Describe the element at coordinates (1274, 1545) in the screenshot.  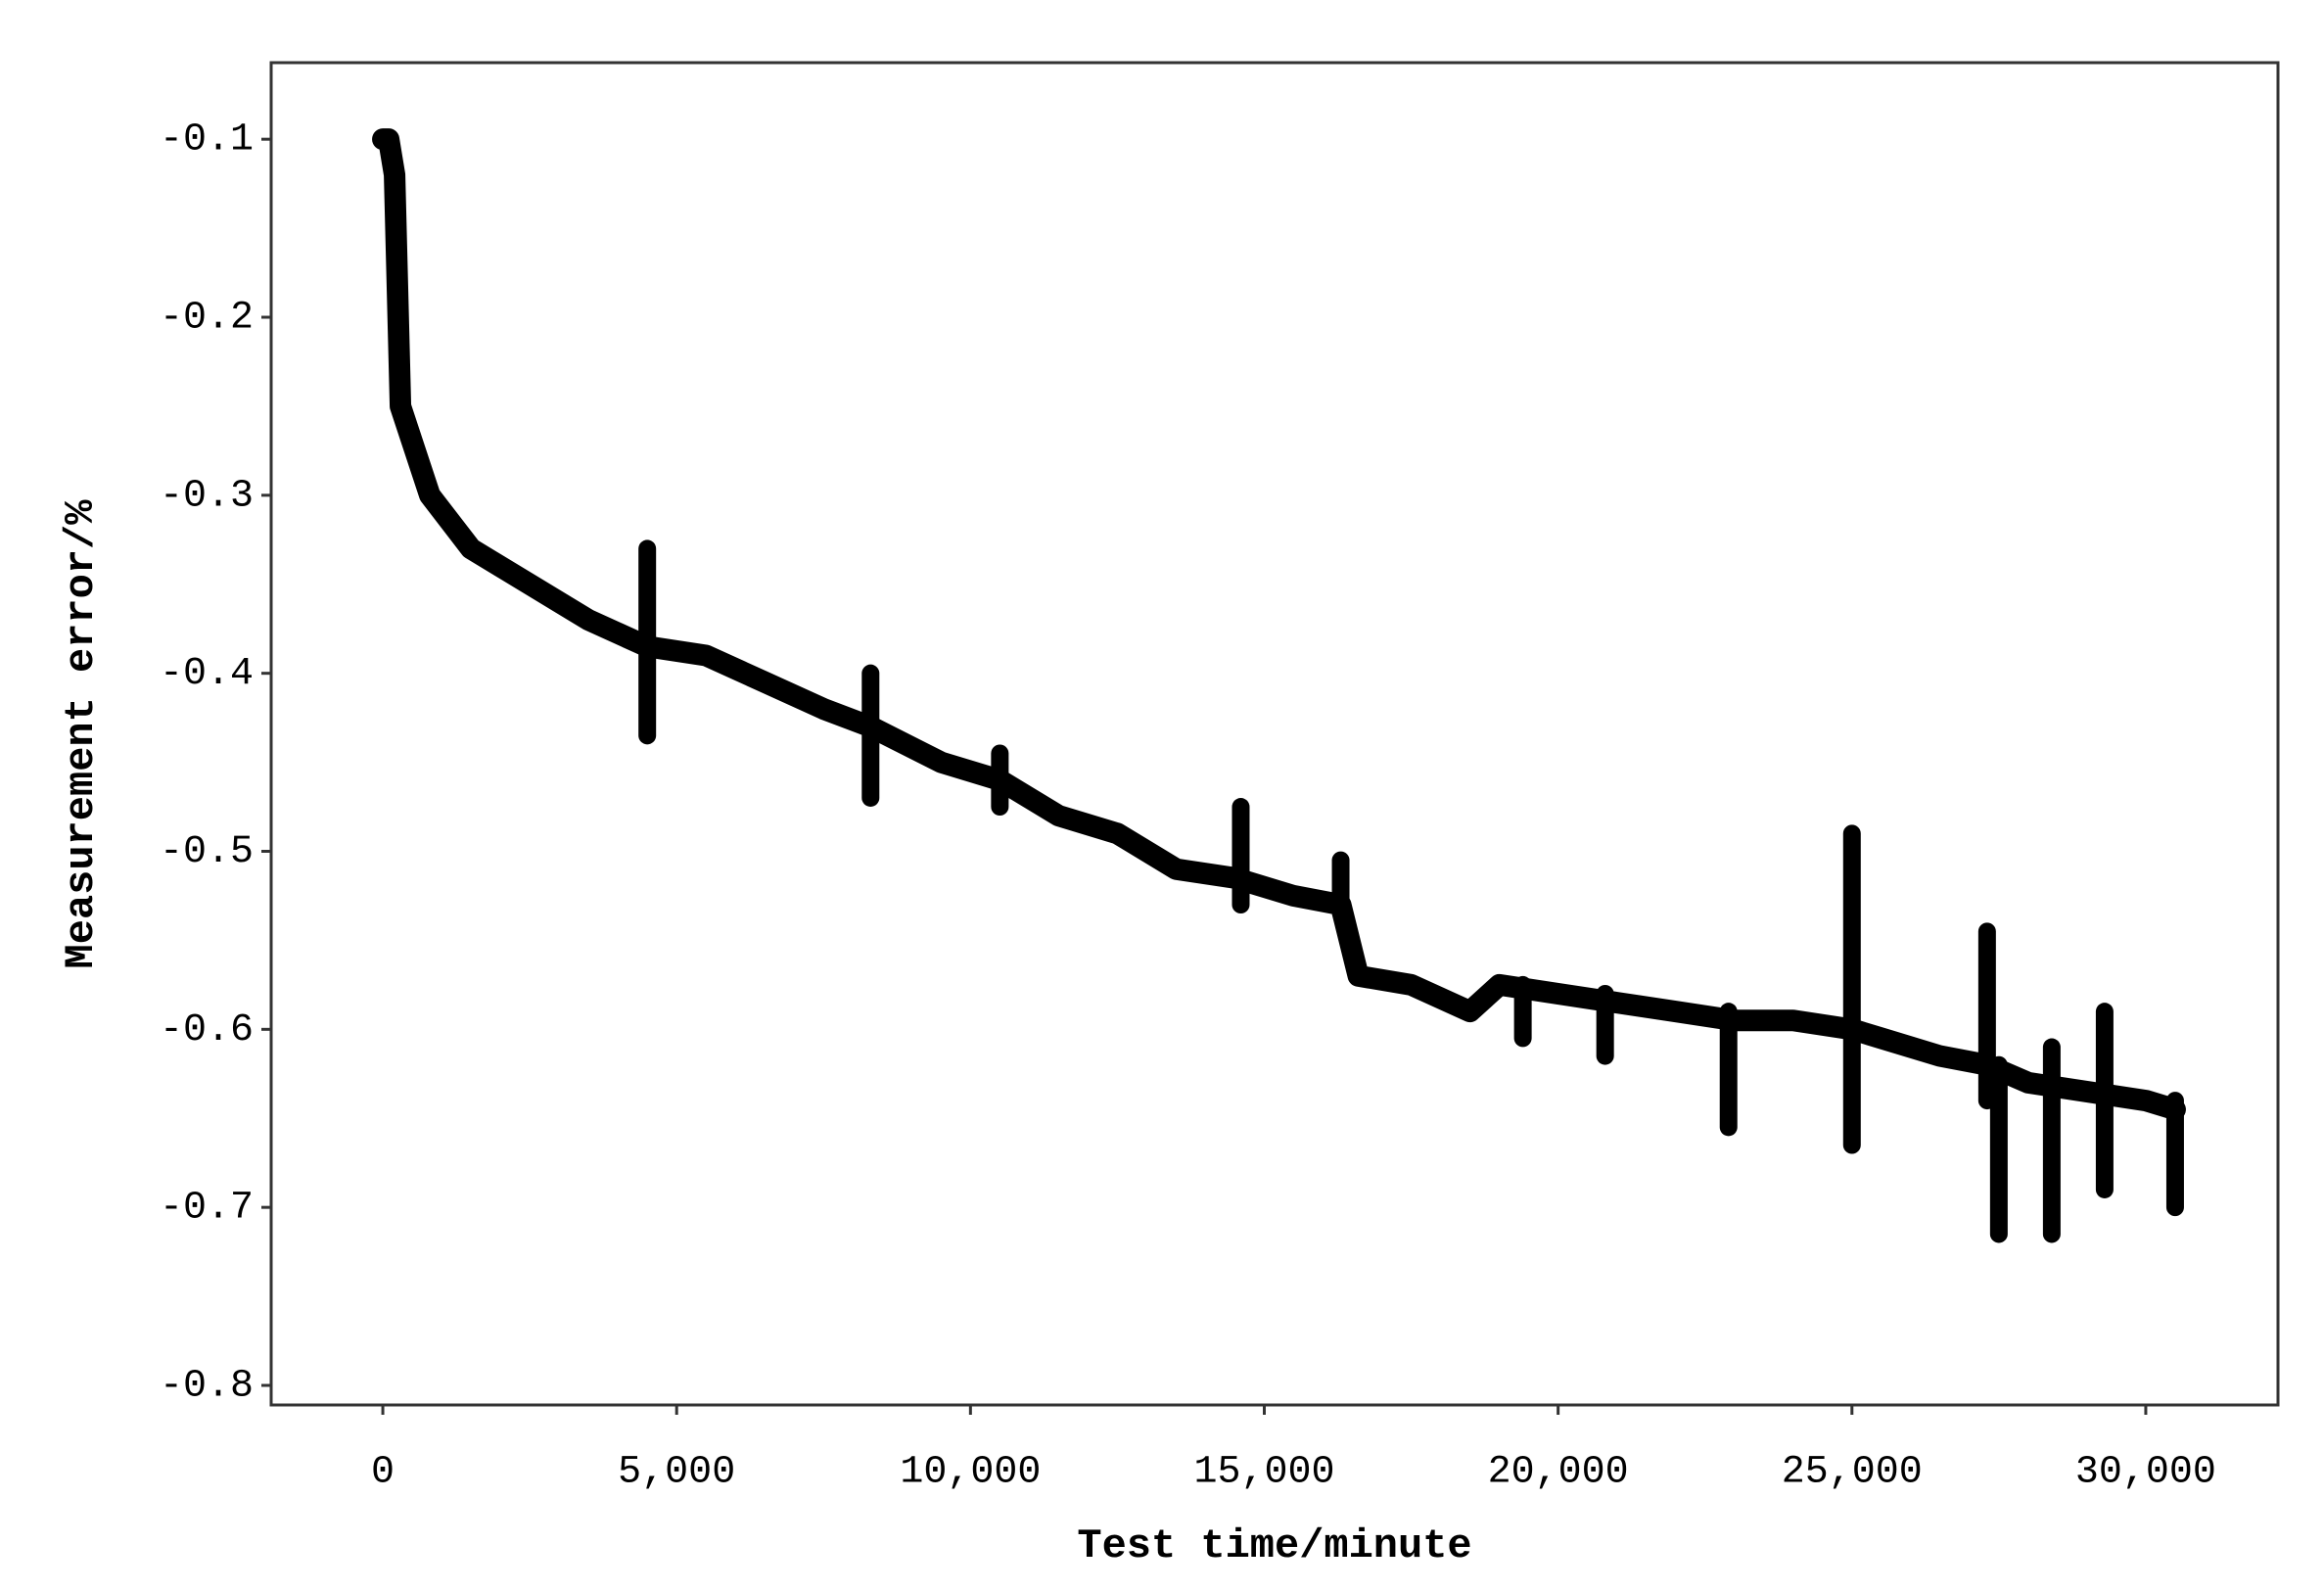
I see `x-axis-title: Test time/minute` at that location.